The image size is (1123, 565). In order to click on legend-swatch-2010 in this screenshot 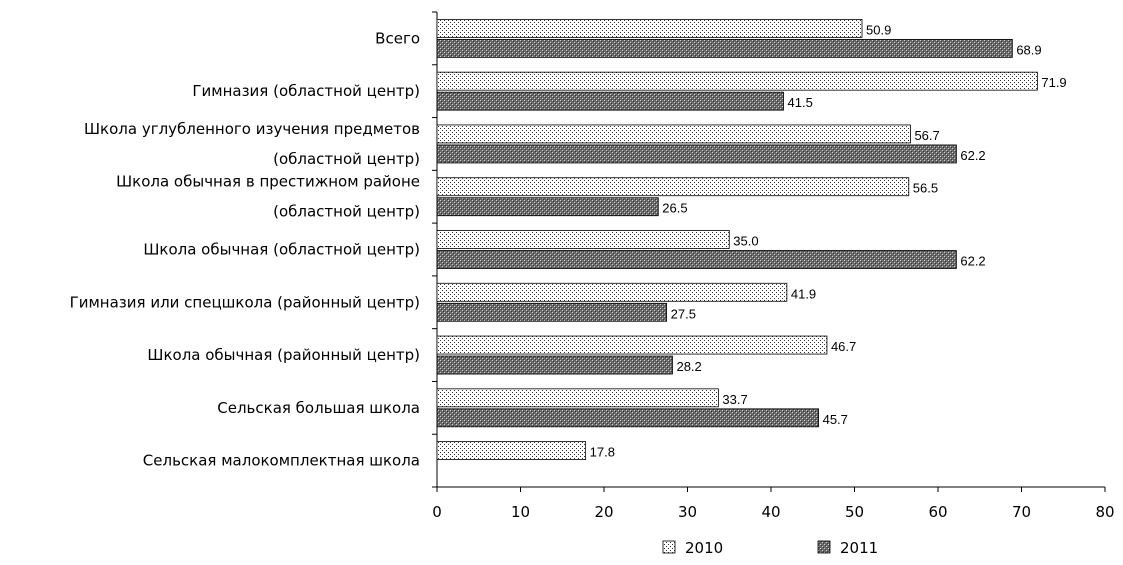, I will do `click(669, 547)`.